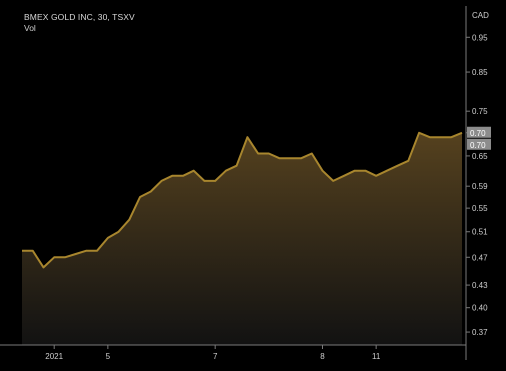  What do you see at coordinates (376, 356) in the screenshot?
I see `x-tick-label: 11` at bounding box center [376, 356].